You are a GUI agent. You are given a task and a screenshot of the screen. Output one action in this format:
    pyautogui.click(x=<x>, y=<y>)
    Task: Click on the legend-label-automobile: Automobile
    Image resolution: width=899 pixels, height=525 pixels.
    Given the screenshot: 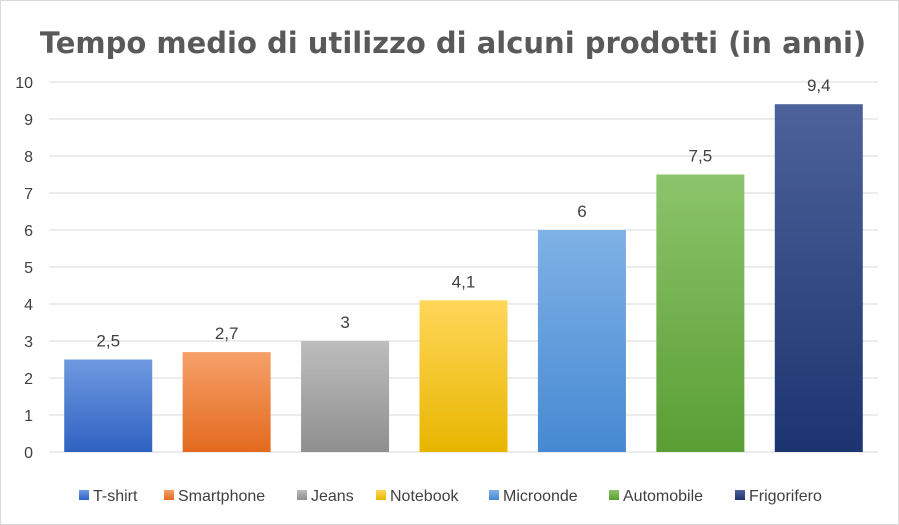 What is the action you would take?
    pyautogui.click(x=663, y=496)
    